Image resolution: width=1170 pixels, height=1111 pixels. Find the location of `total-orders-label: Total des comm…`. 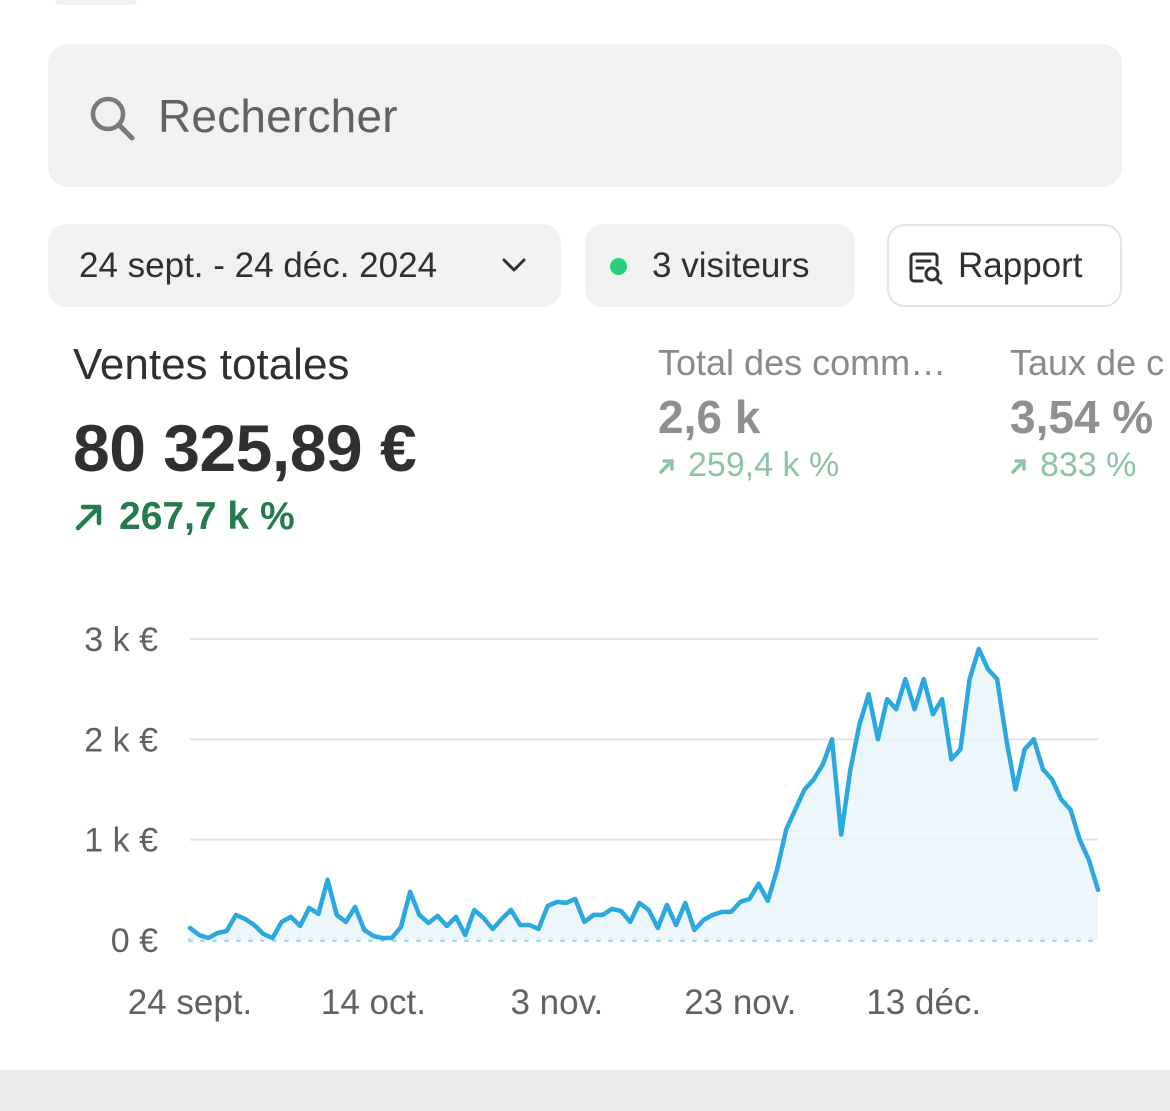

total-orders-label: Total des comm… is located at coordinates (802, 362).